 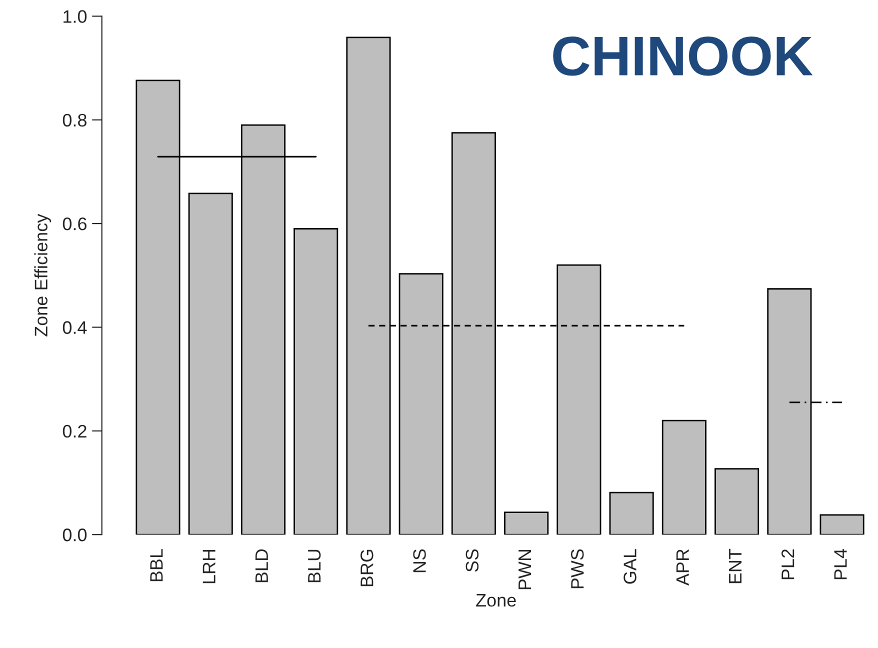 I want to click on x-tick-label: GAL, so click(x=630, y=566).